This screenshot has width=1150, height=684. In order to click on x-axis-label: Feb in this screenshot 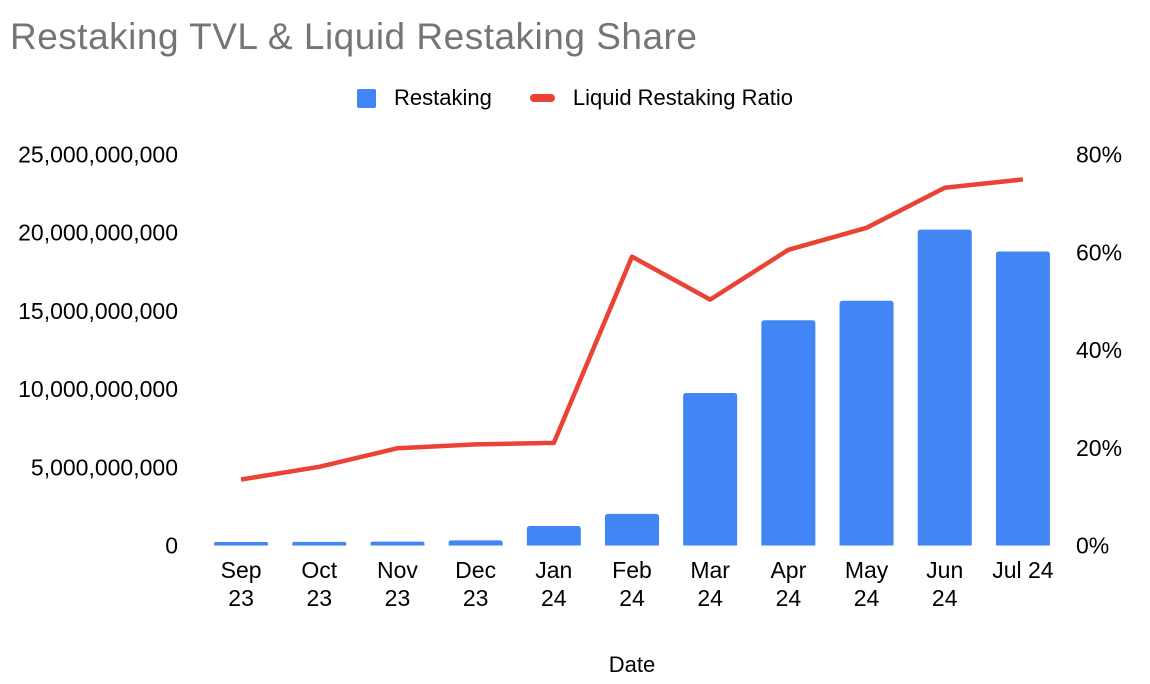, I will do `click(632, 570)`.